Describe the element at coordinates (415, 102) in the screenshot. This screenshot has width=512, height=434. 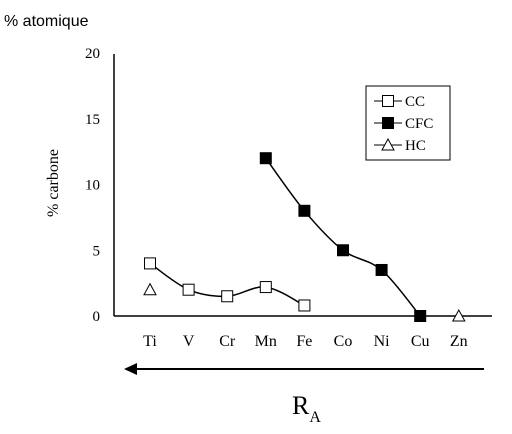
I see `legend-label-cc: CC` at that location.